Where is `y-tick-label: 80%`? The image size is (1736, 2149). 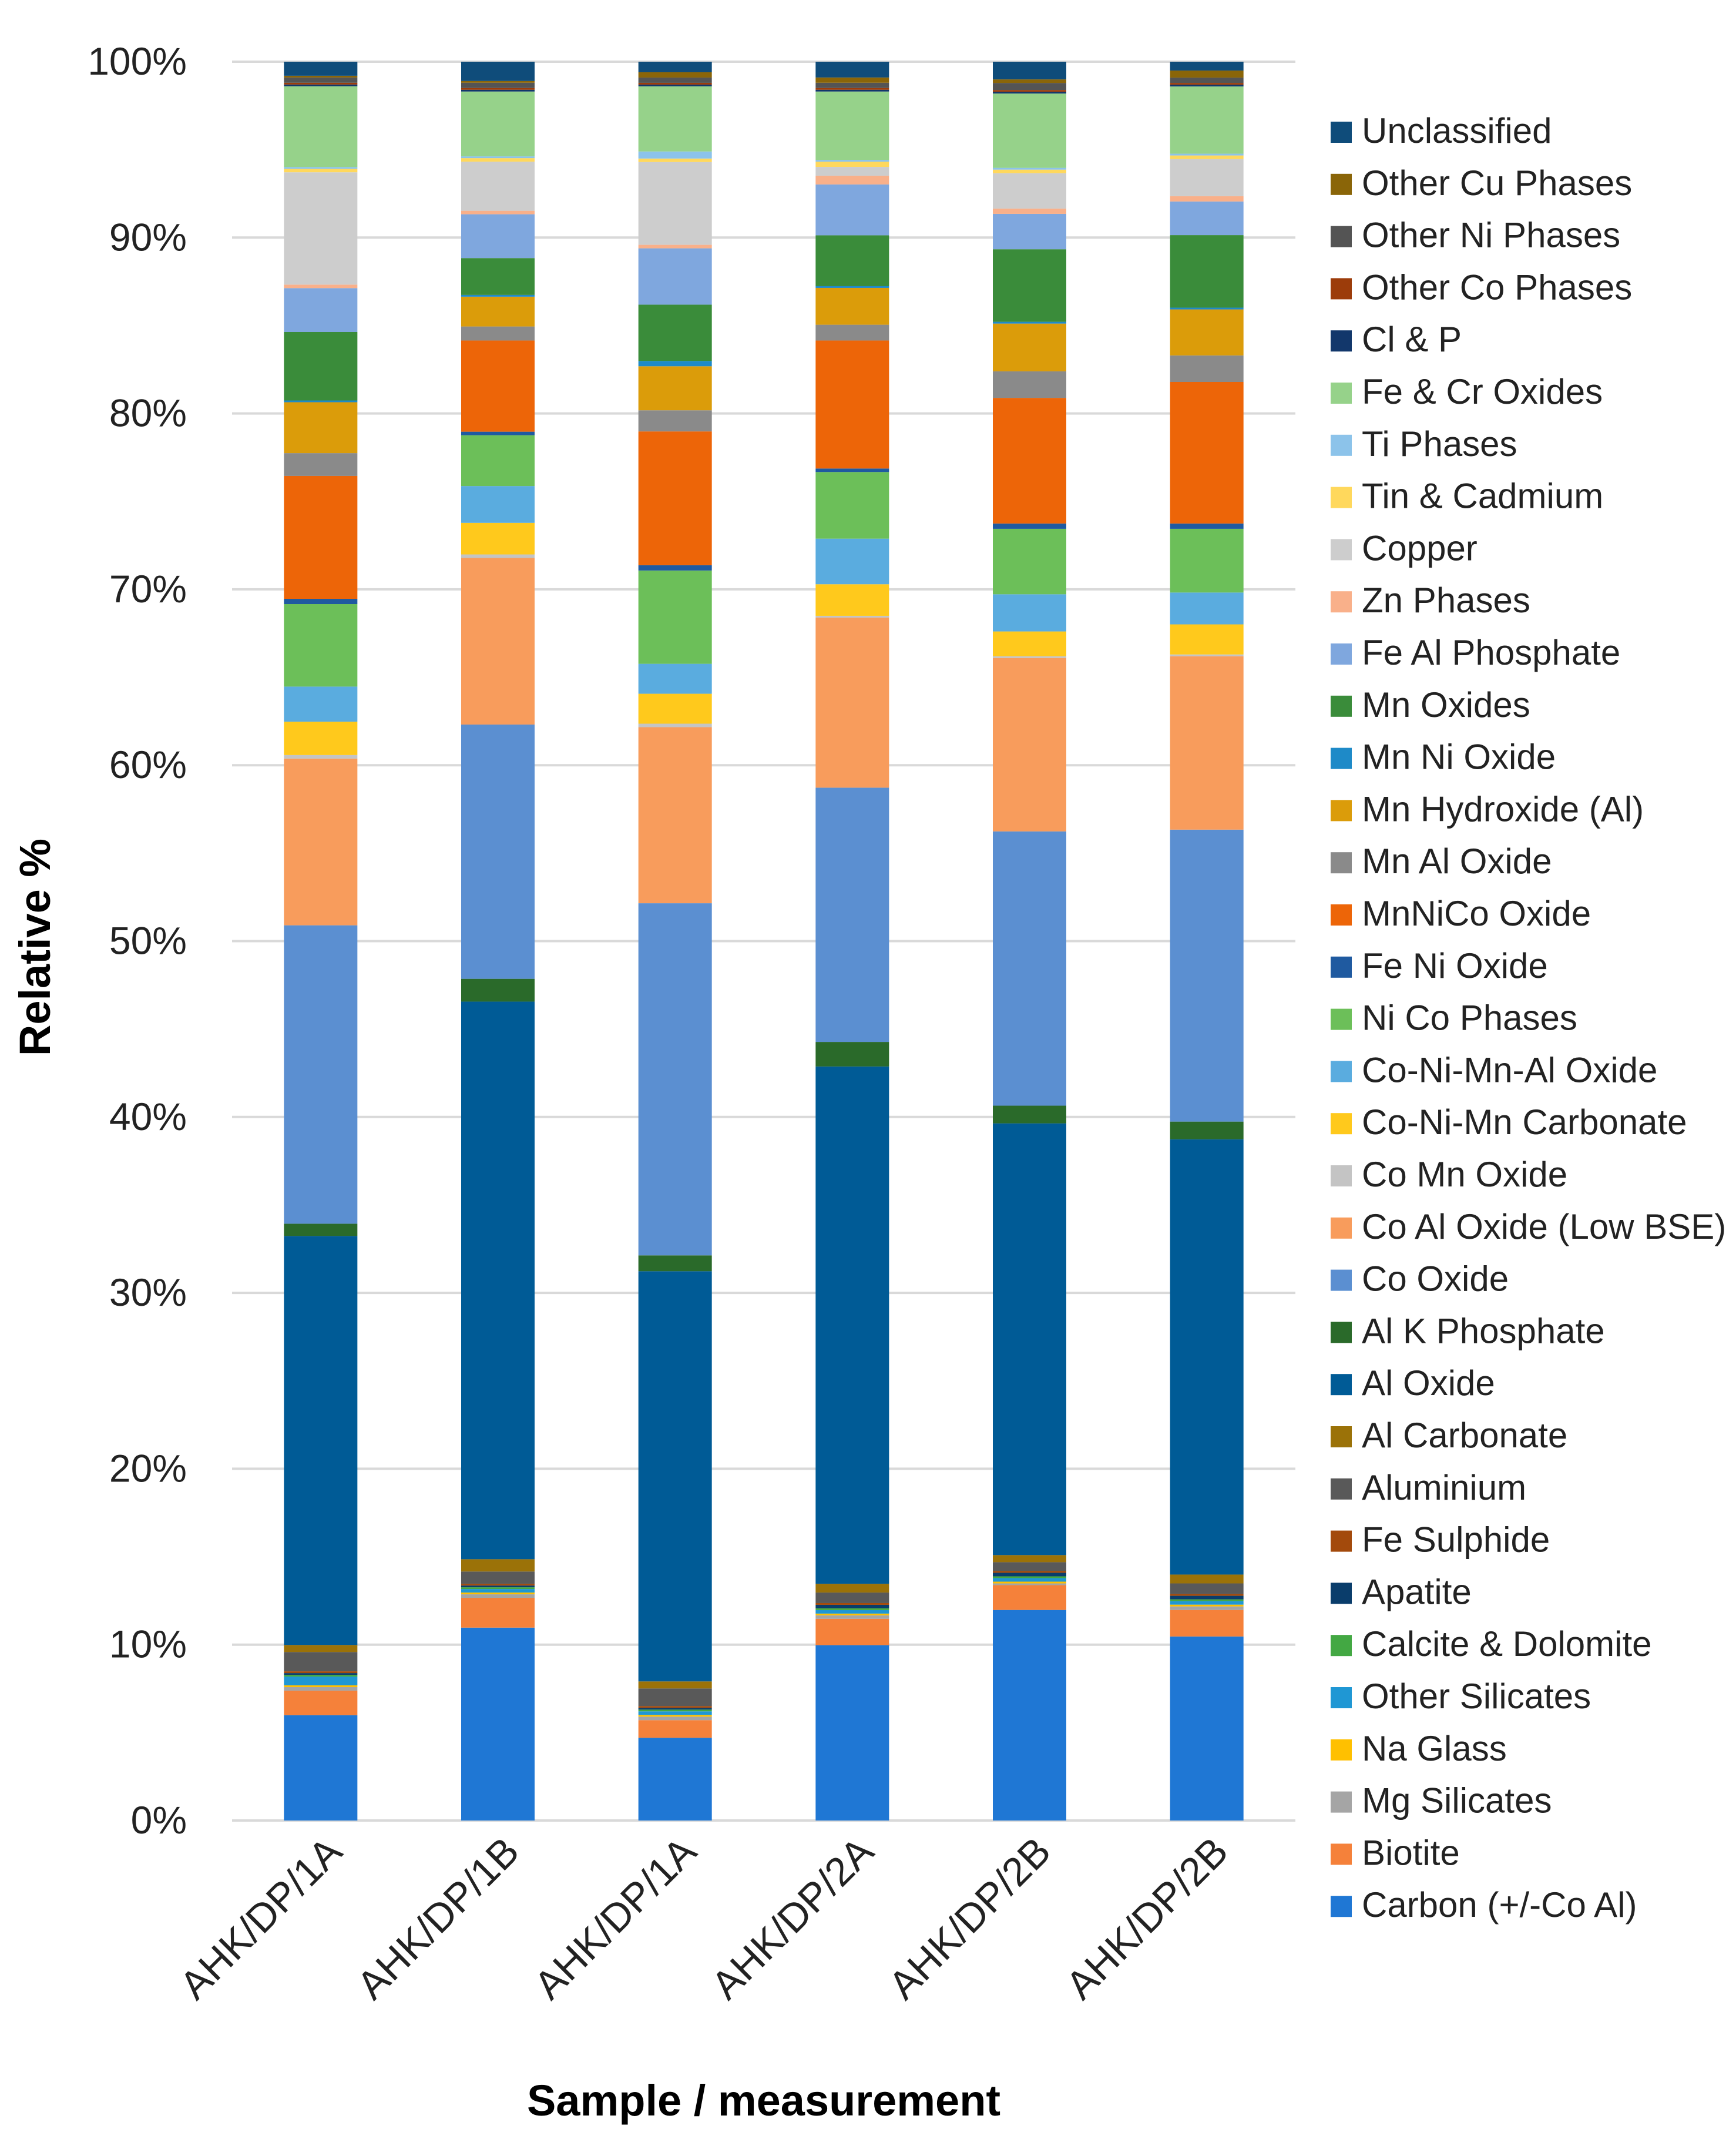
y-tick-label: 80% is located at coordinates (148, 413).